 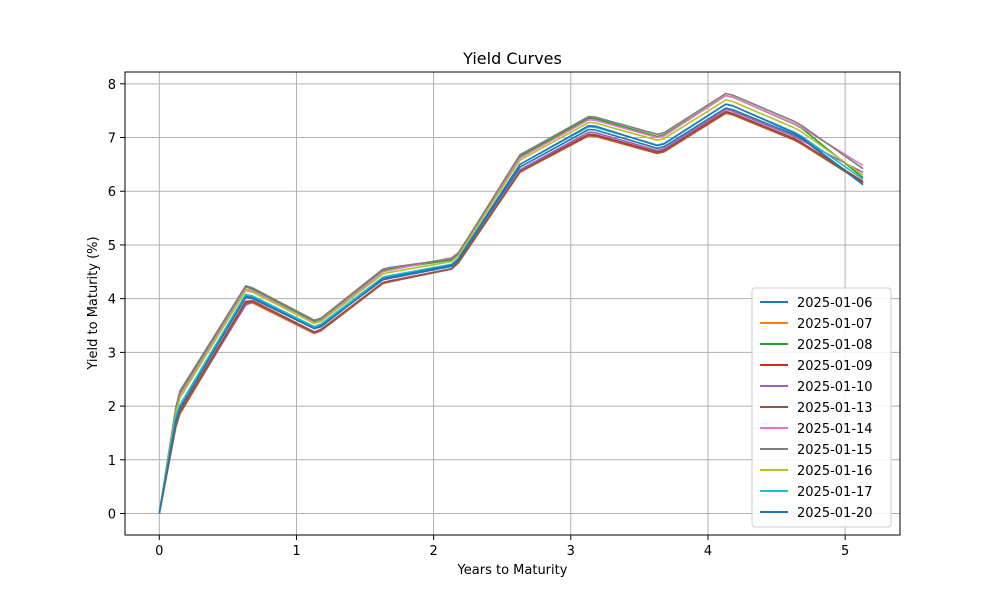 What do you see at coordinates (571, 551) in the screenshot?
I see `x-tick-label: 3` at bounding box center [571, 551].